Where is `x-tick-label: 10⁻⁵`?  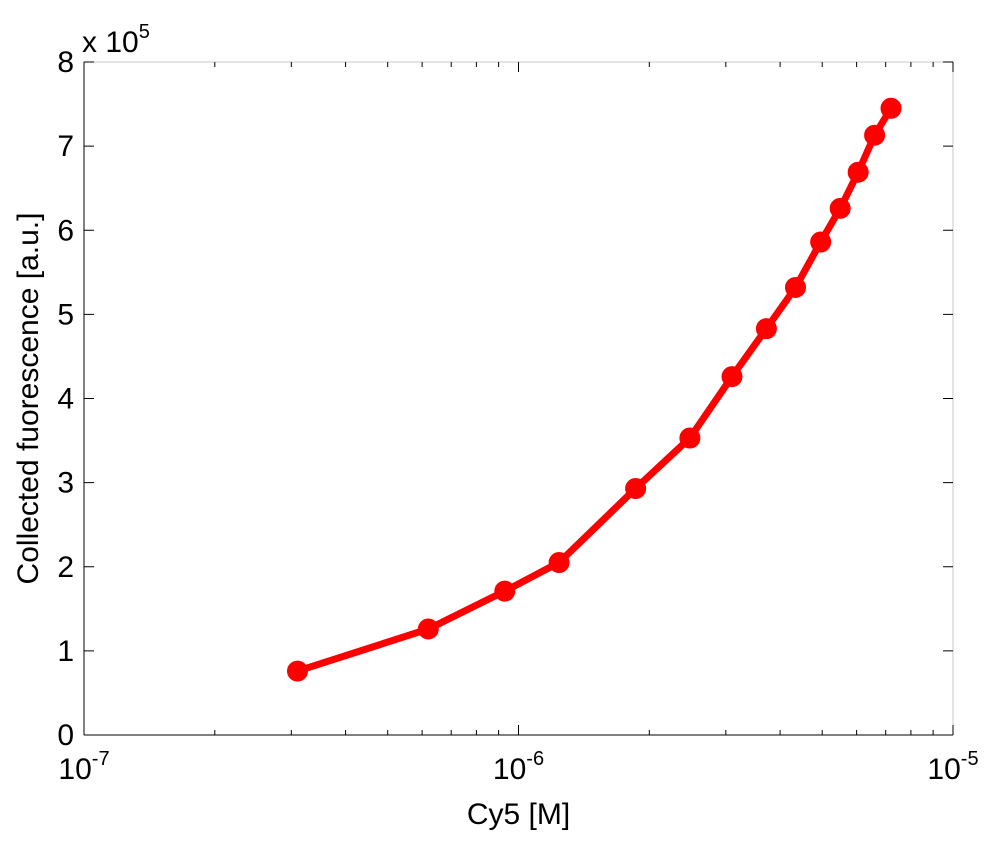 x-tick-label: 10⁻⁵ is located at coordinates (952, 767).